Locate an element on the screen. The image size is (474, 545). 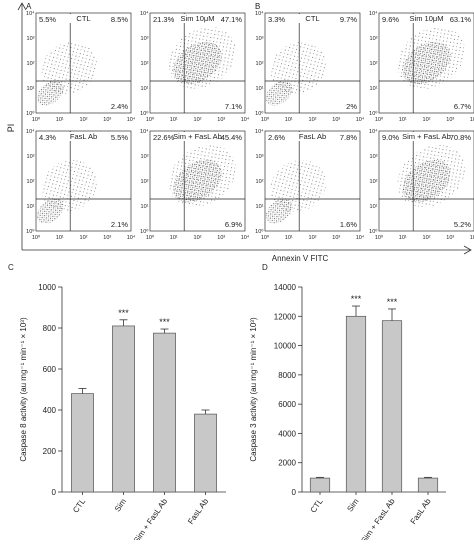
x-tick-label: CTL is located at coordinates (79, 506).